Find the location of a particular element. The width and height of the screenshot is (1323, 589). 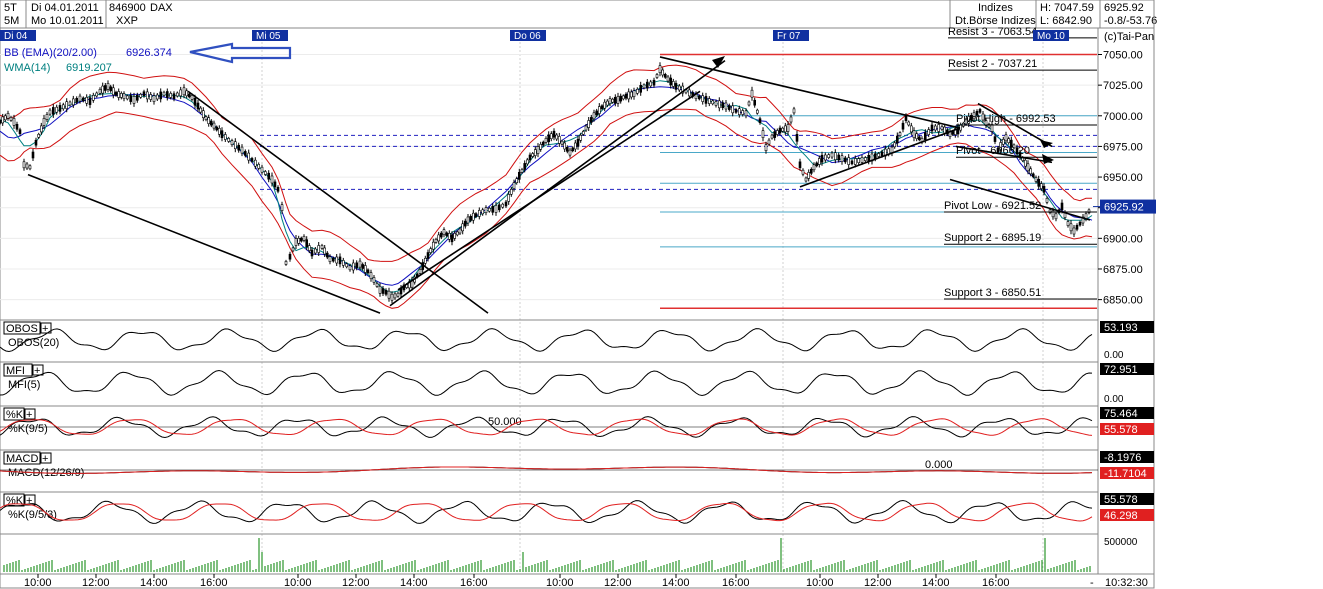

market-label: Indizes is located at coordinates (995, 8).